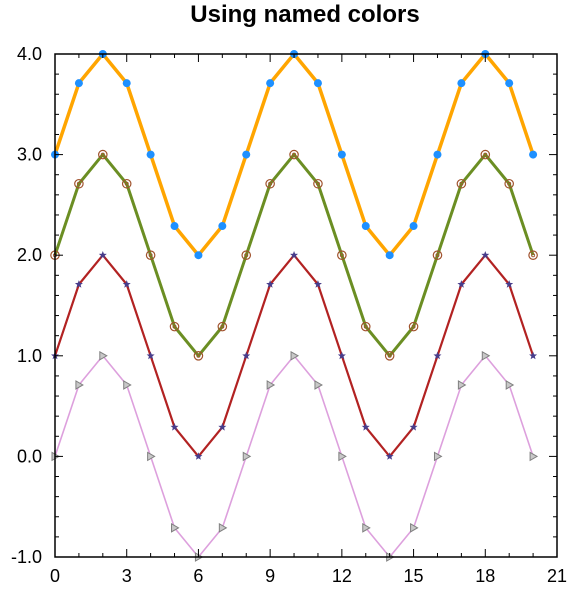  Describe the element at coordinates (26, 557) in the screenshot. I see `y-tick-label: -1.0` at that location.